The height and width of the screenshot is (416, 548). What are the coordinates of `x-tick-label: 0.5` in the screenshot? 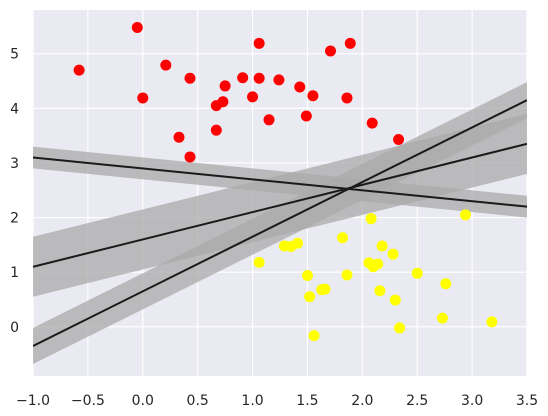 It's located at (198, 401).